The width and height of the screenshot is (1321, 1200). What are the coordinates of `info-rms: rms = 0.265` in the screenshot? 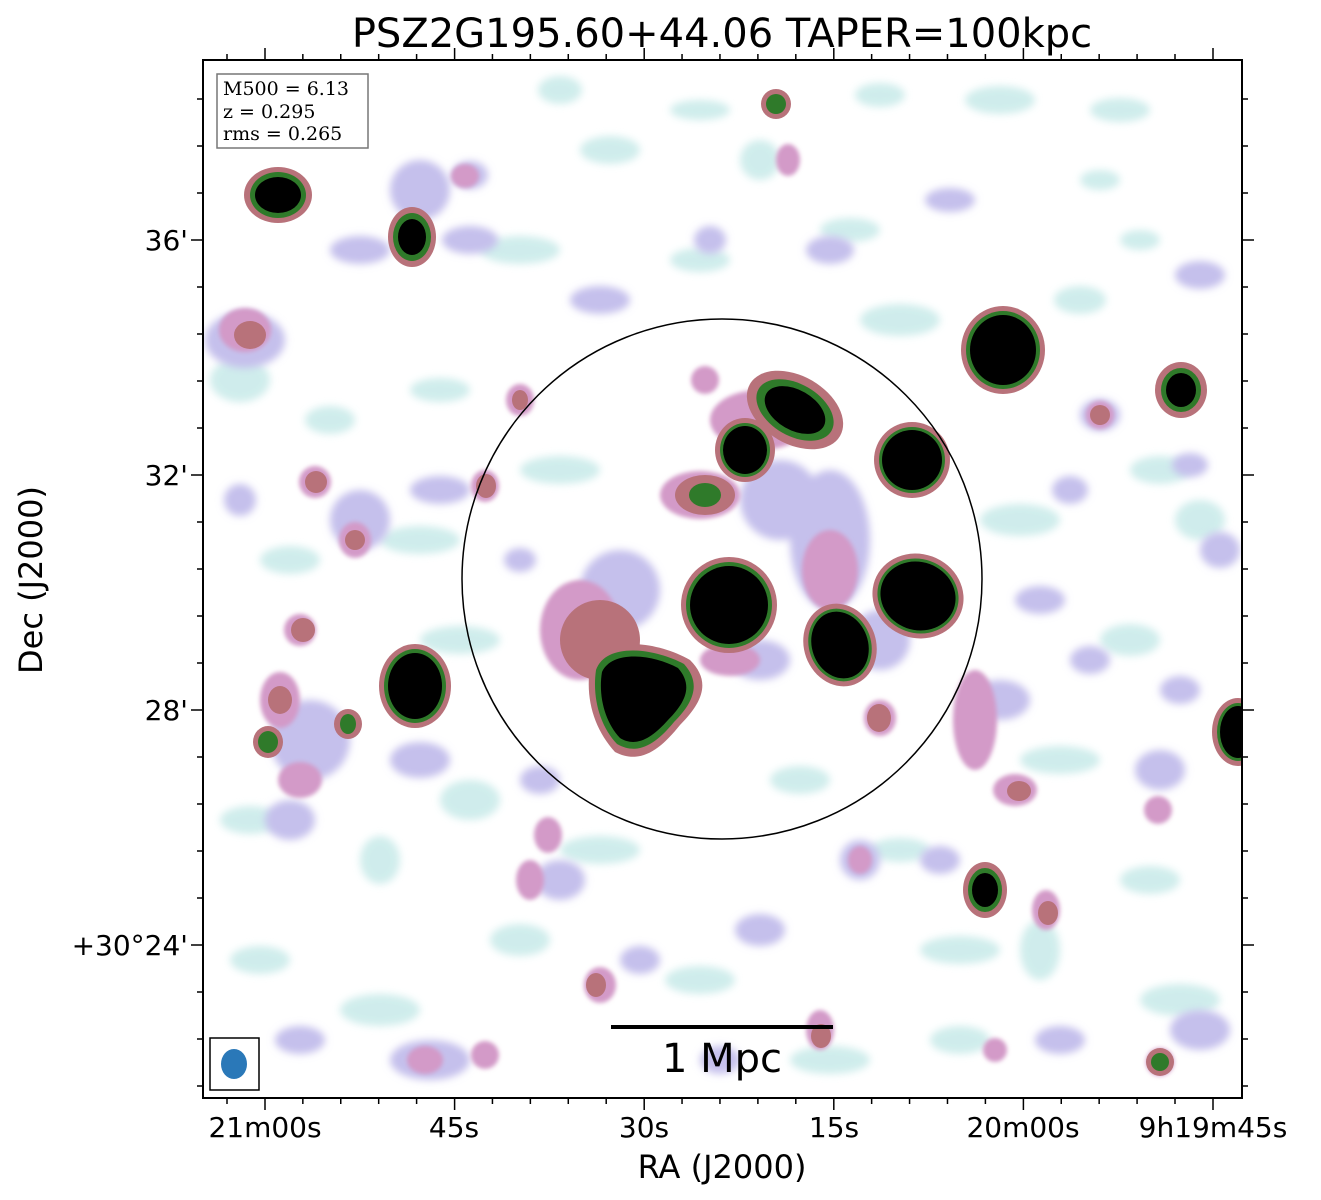 It's located at (282, 134).